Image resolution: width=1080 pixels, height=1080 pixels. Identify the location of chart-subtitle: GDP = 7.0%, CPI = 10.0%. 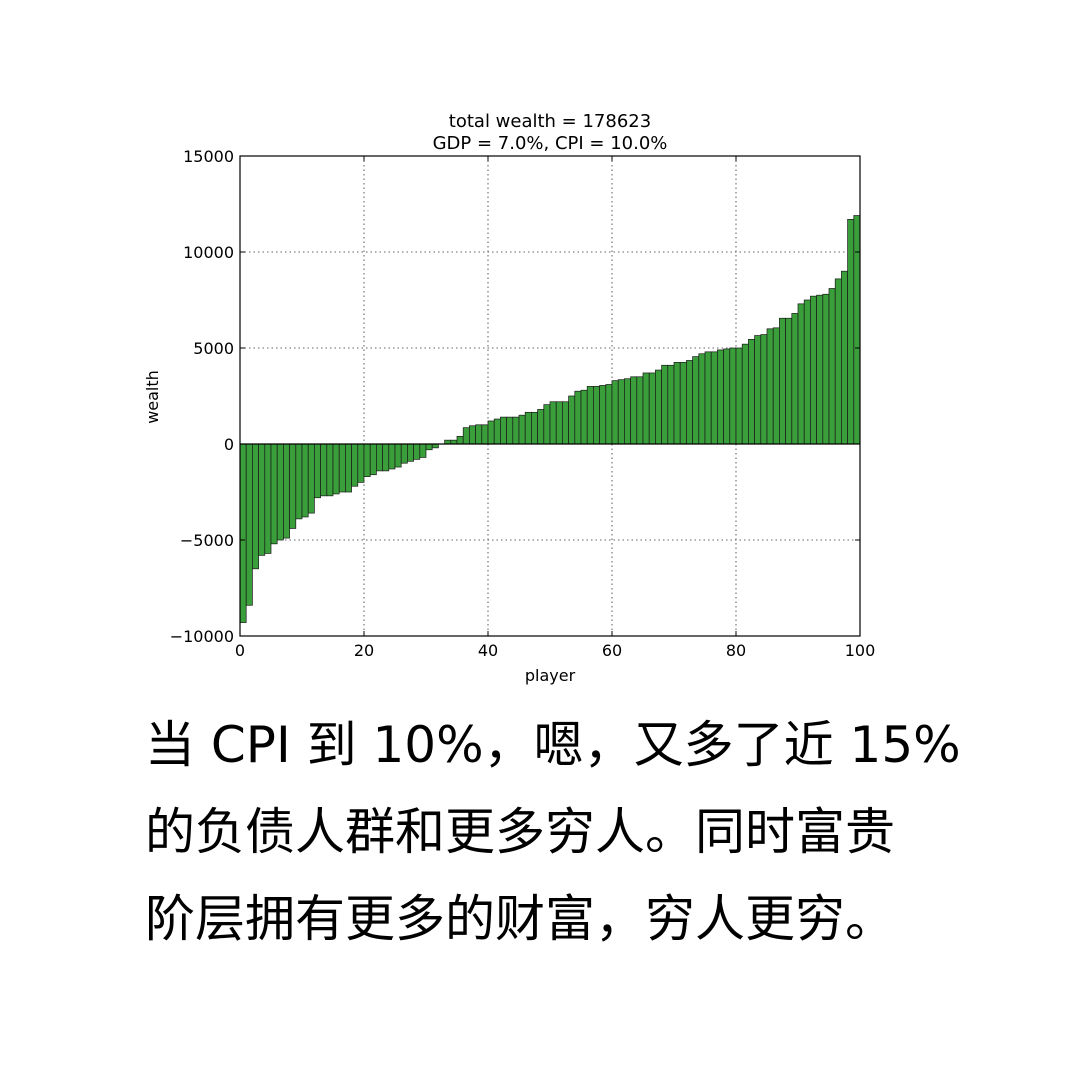
(550, 143).